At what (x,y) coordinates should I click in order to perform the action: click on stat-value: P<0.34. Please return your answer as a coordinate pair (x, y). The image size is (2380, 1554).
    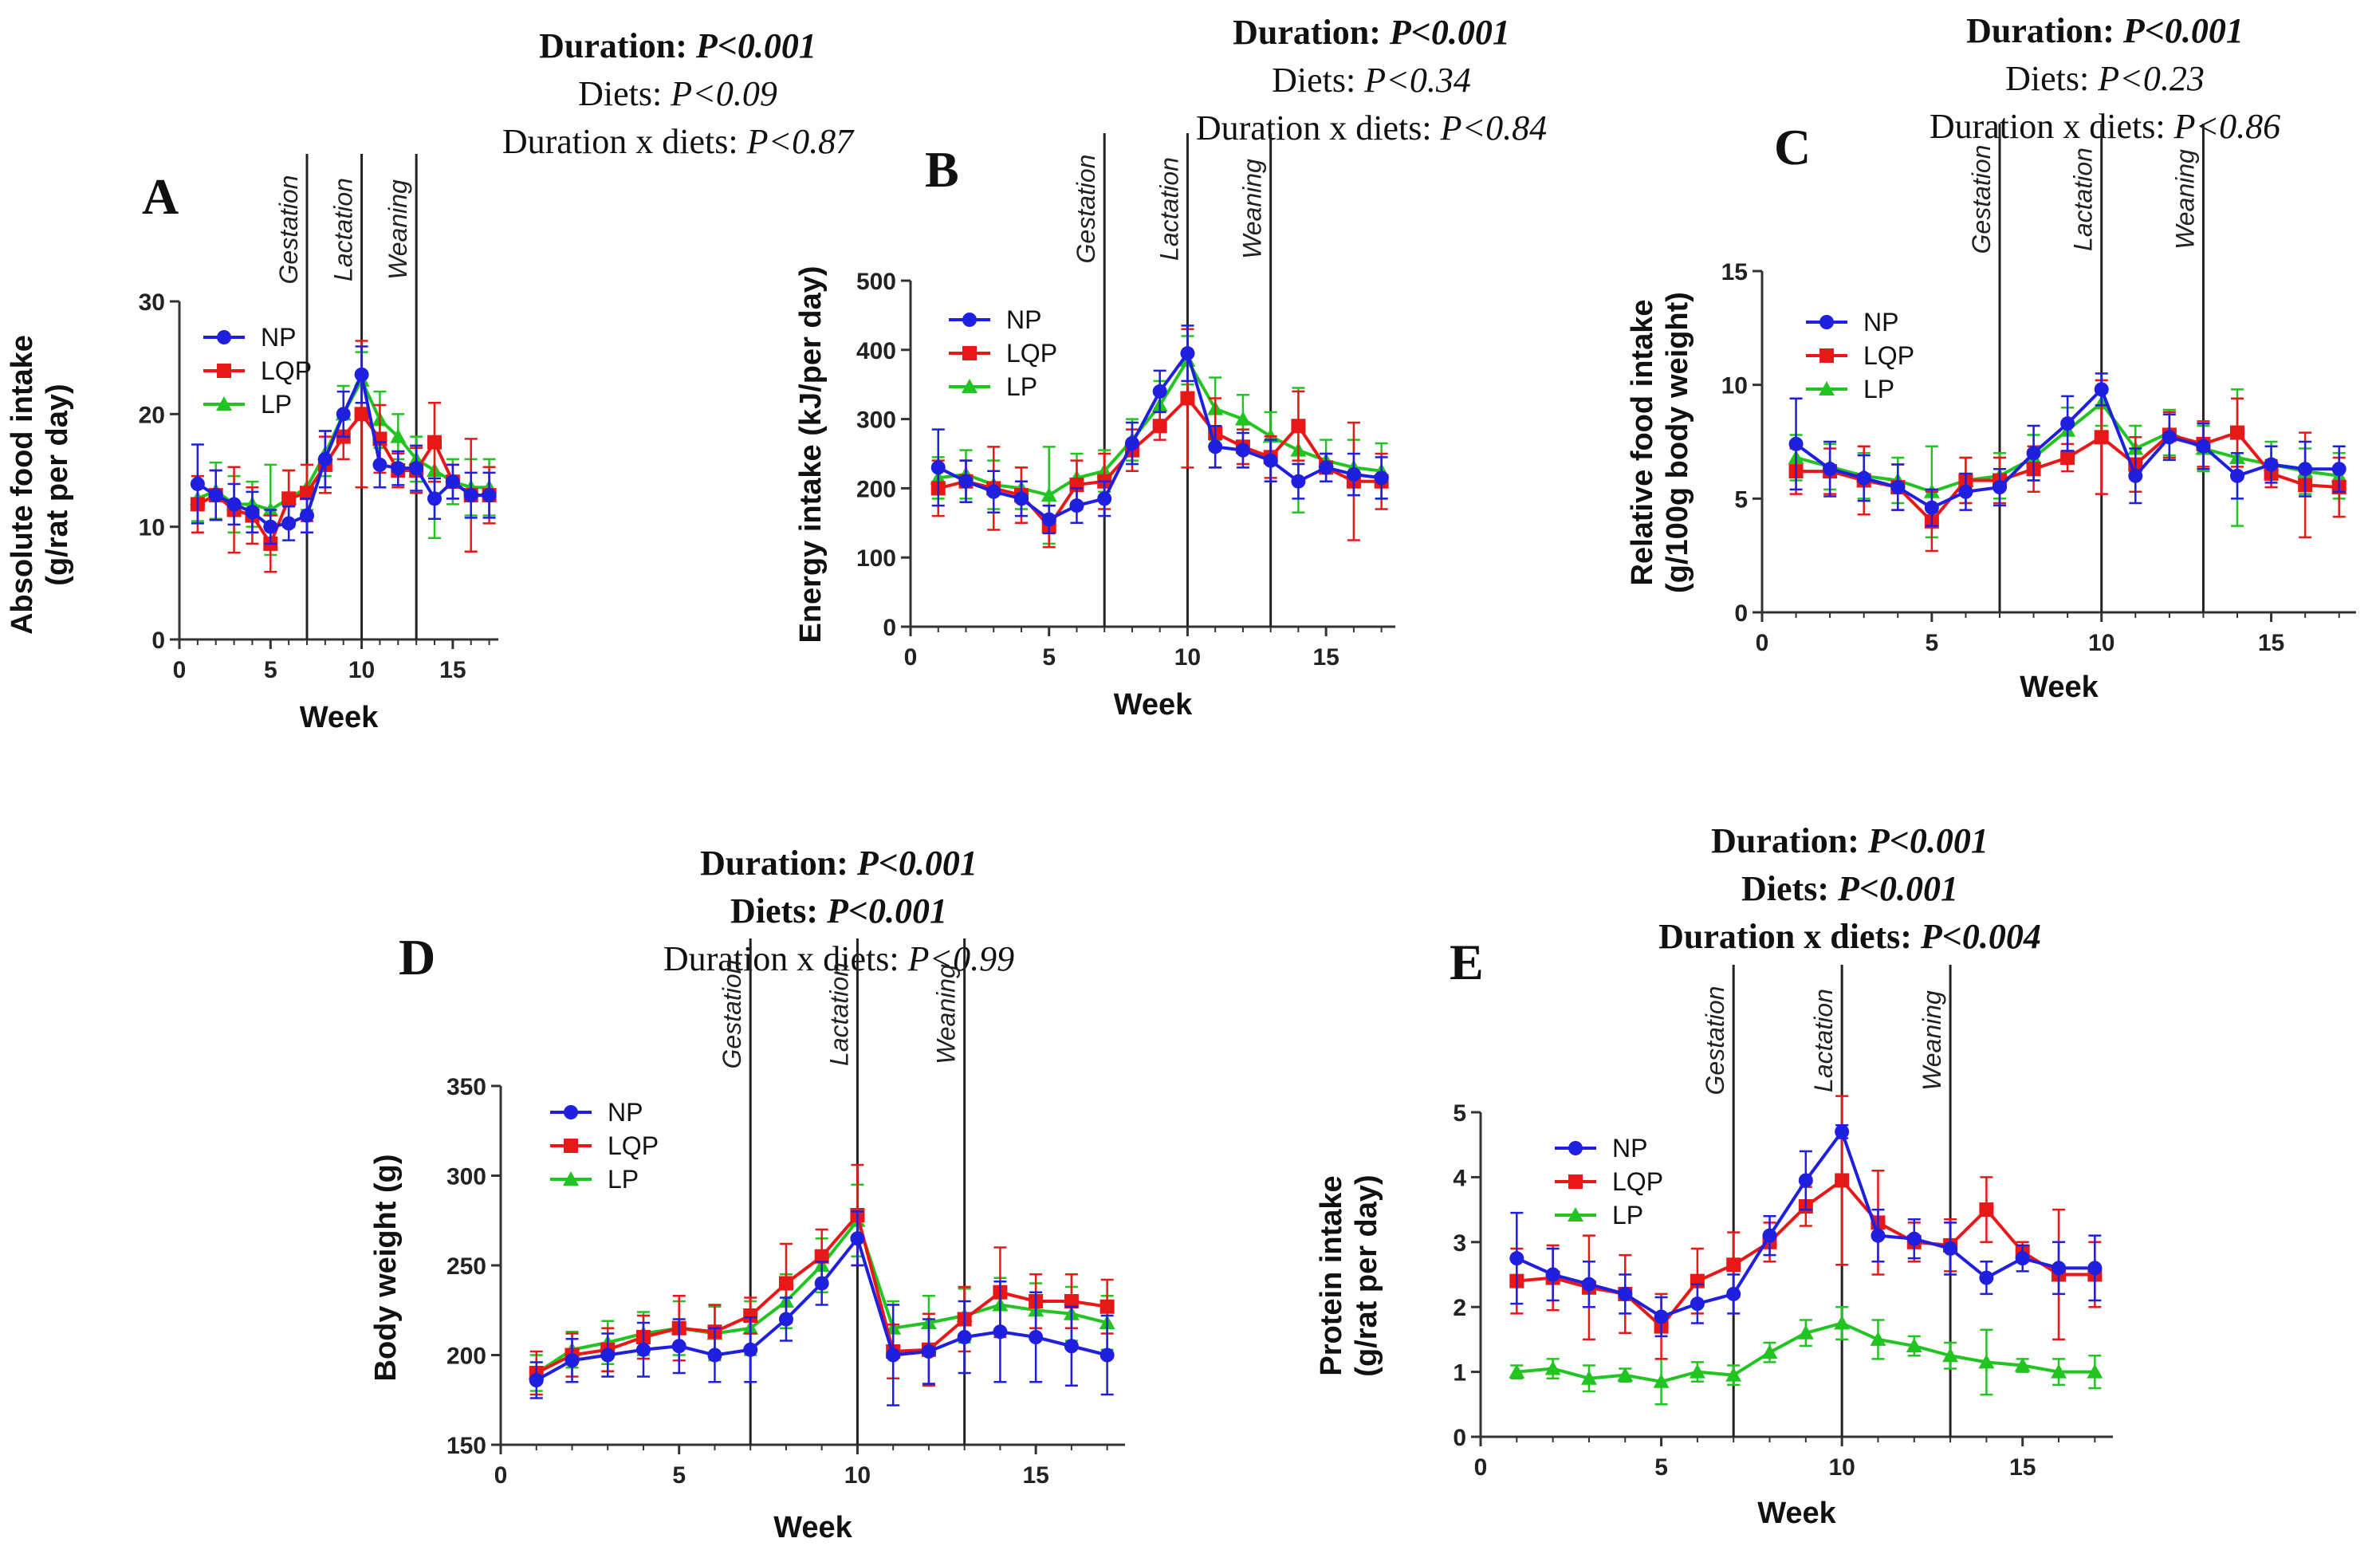
    Looking at the image, I should click on (1417, 80).